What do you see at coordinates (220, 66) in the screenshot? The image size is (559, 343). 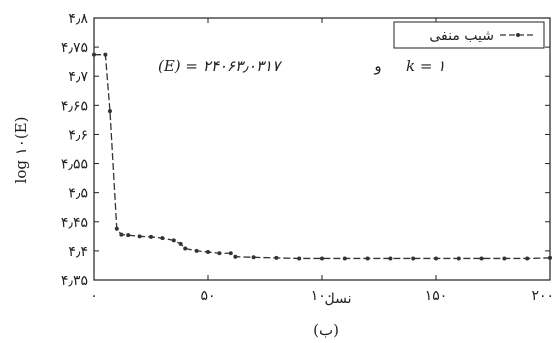 I see `annotation-formula: (E) = ۲۴۰۶۳٫۰۳۱۷` at bounding box center [220, 66].